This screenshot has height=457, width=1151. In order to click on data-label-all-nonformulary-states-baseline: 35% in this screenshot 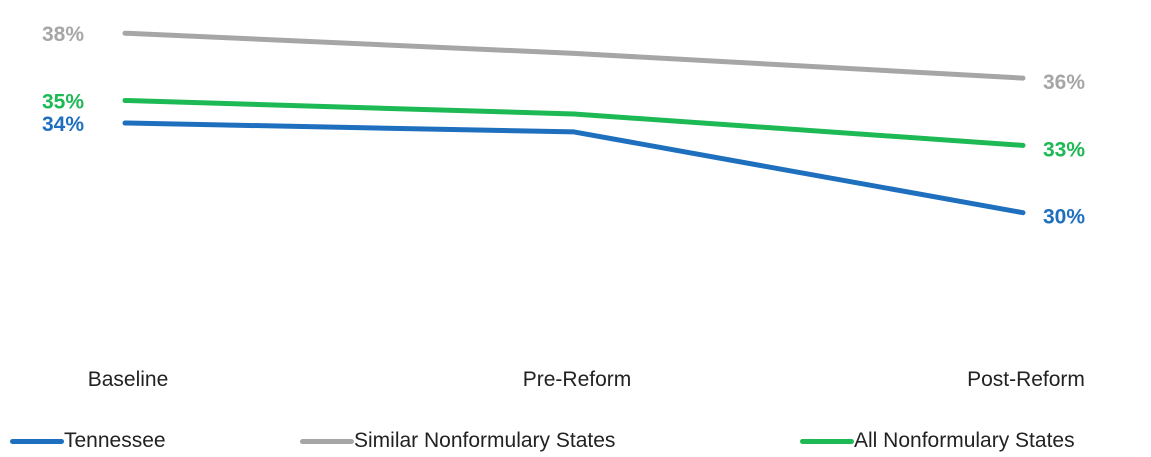, I will do `click(63, 102)`.